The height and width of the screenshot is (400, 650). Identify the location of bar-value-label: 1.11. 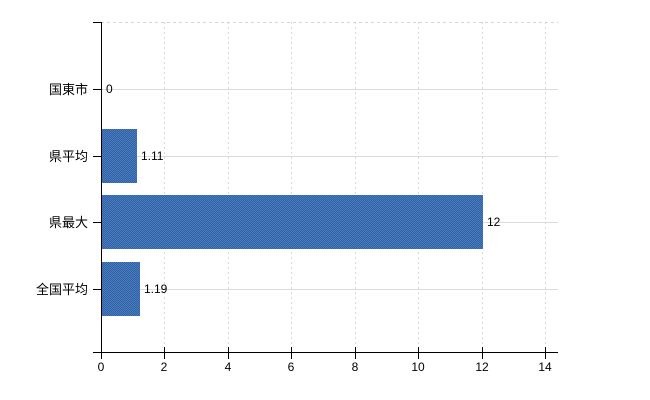
(152, 156).